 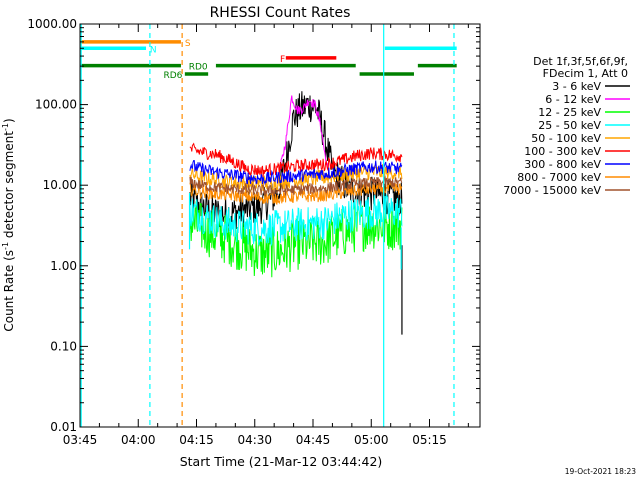 I want to click on y-tick-label: 100.00, so click(x=56, y=105).